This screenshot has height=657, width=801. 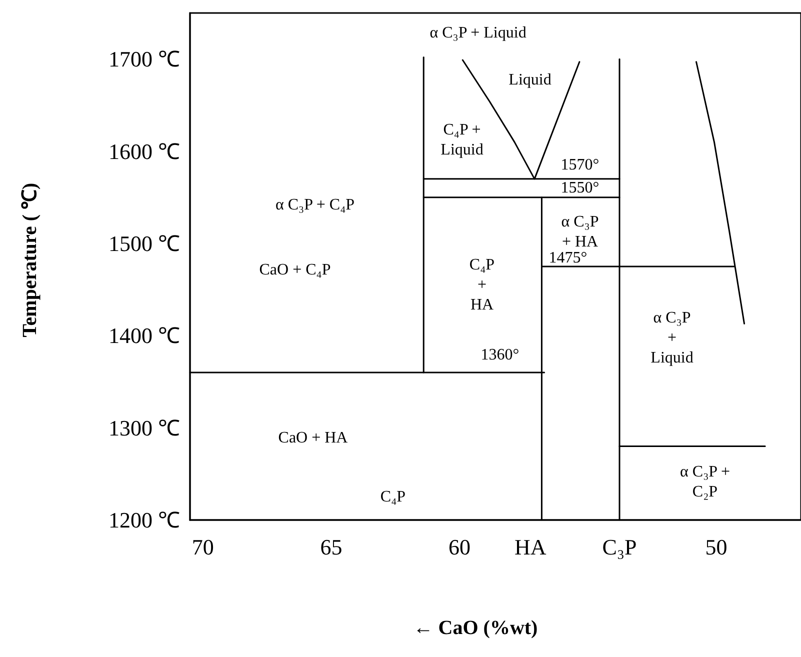 What do you see at coordinates (295, 270) in the screenshot?
I see `annotation: CaO + C₄P` at bounding box center [295, 270].